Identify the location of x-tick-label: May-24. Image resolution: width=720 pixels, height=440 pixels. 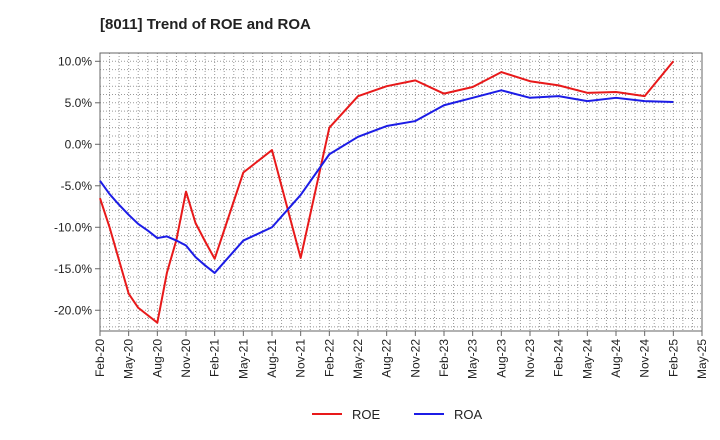
(587, 359).